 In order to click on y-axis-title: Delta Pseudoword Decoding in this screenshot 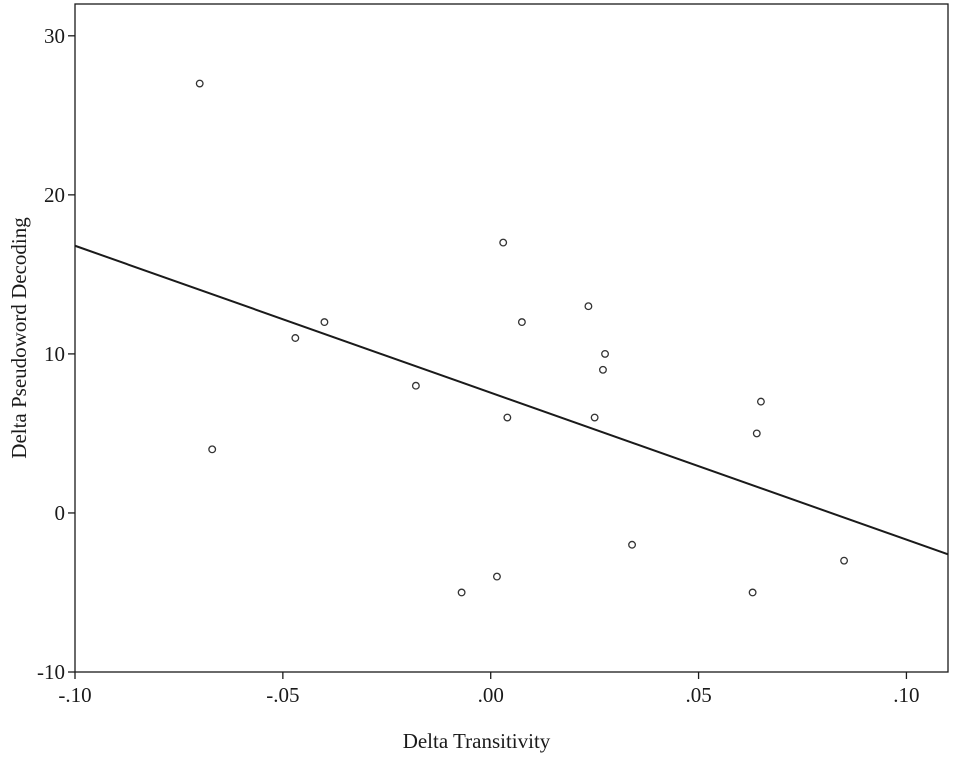, I will do `click(19, 338)`.